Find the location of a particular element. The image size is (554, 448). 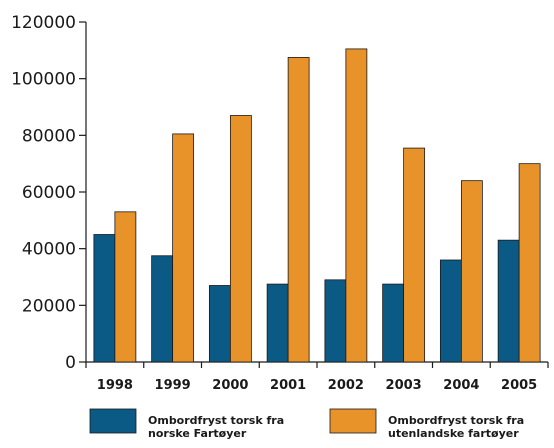

y-axis: 0 20000 40000 60000 80000 100000 120000 is located at coordinates (49, 193).